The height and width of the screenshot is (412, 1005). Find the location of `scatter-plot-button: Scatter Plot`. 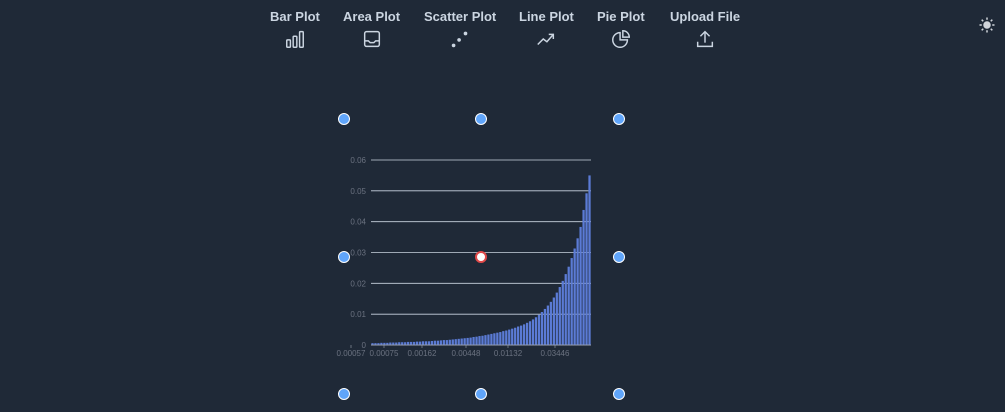

scatter-plot-button: Scatter Plot is located at coordinates (460, 29).